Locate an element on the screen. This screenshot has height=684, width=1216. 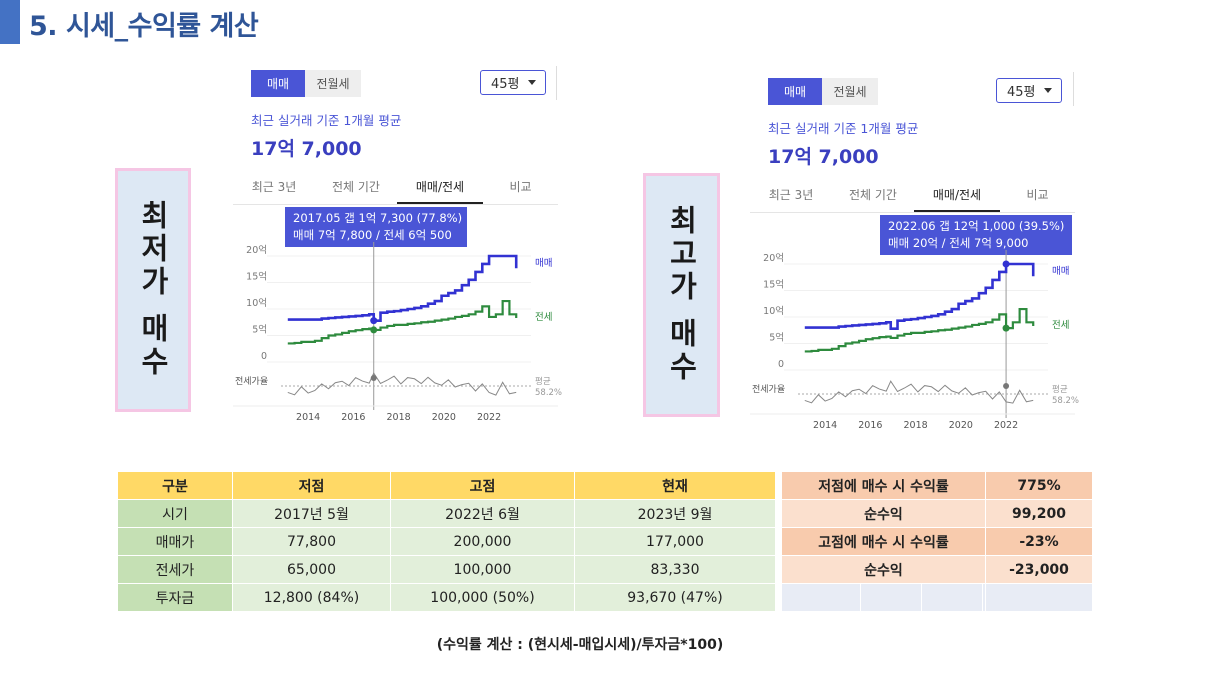
y-tick-label: 0 is located at coordinates (781, 364).